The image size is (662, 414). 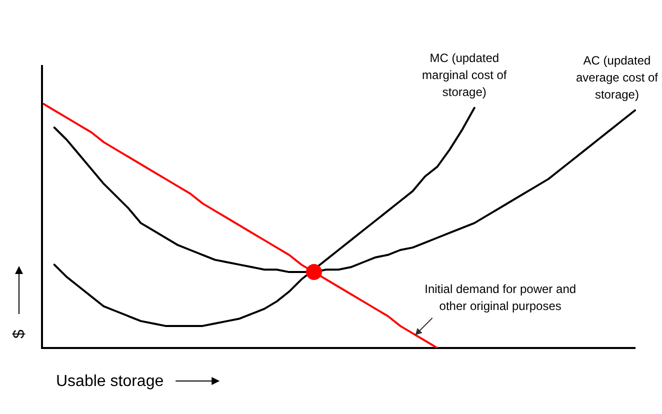 What do you see at coordinates (617, 77) in the screenshot?
I see `text: AC (updated average cost of storage)` at bounding box center [617, 77].